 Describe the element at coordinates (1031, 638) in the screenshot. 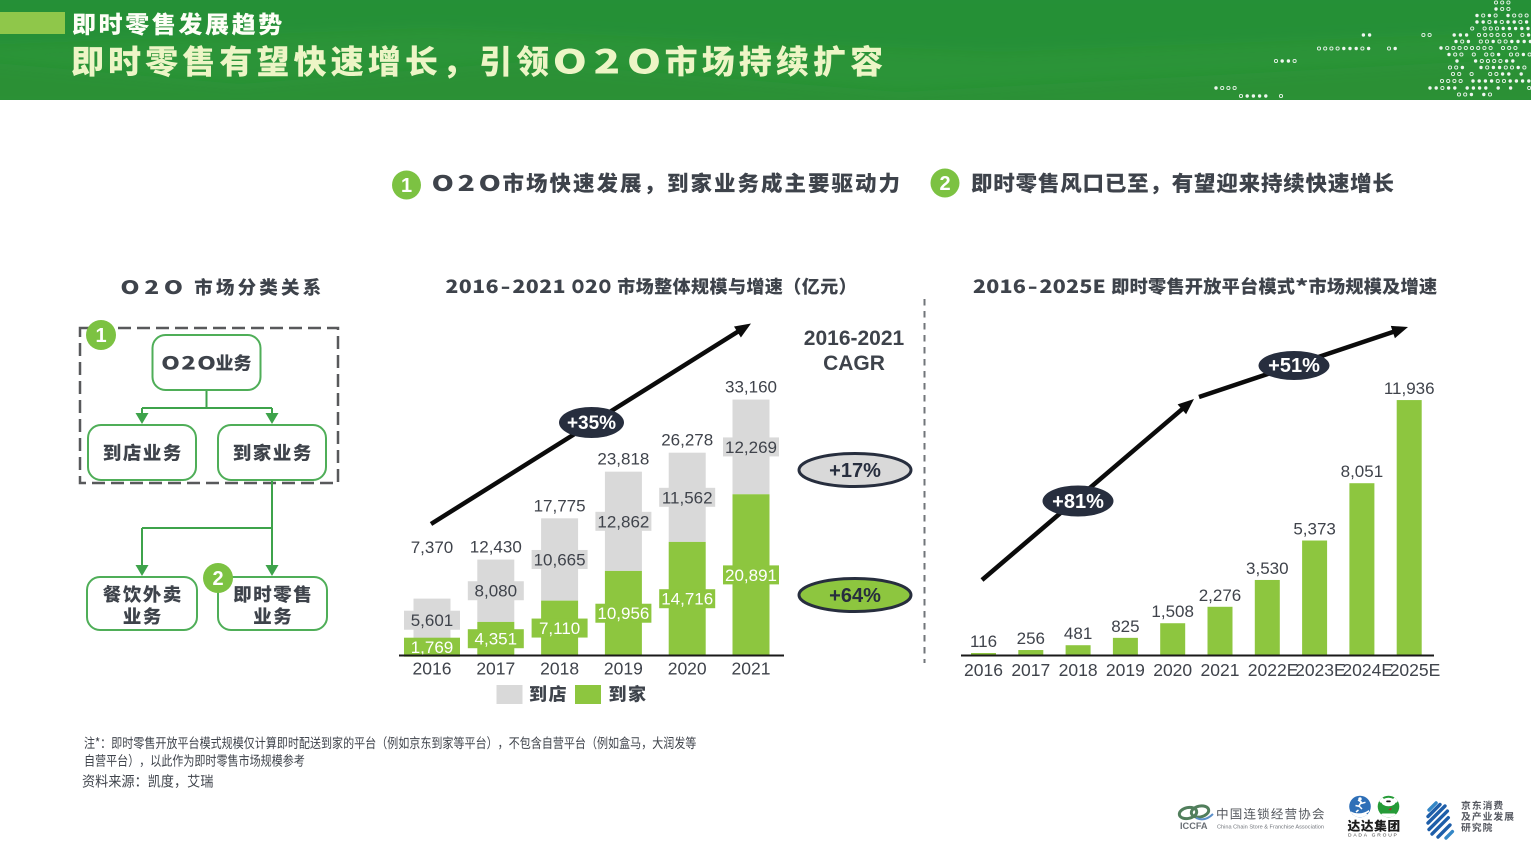

I see `svg-text: 256` at that location.